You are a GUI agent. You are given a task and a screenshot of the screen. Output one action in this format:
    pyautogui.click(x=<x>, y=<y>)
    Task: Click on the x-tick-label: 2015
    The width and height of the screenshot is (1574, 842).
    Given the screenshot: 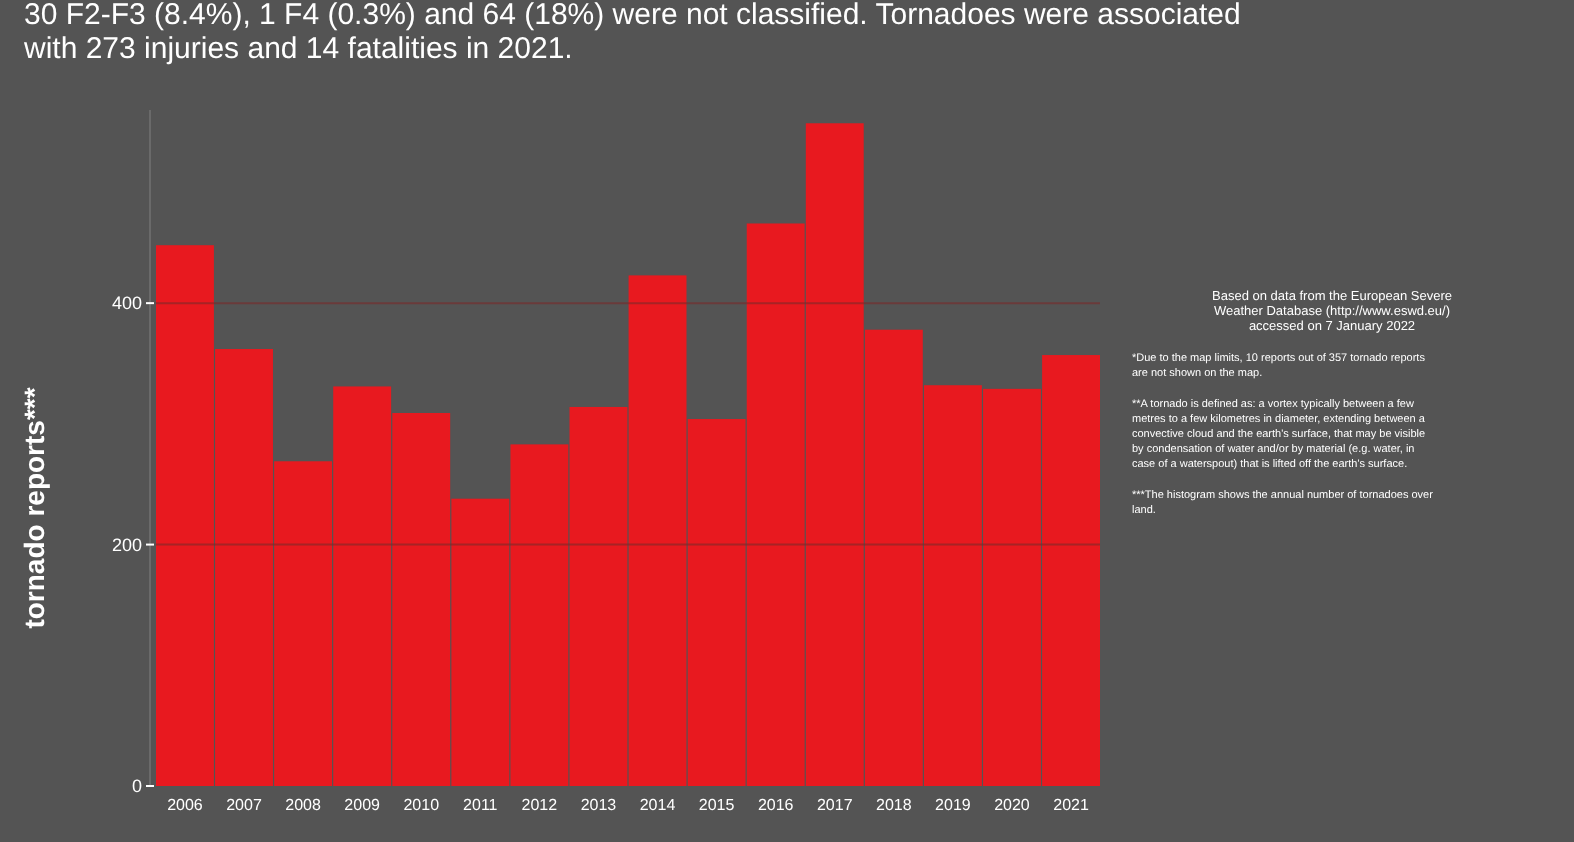 What is the action you would take?
    pyautogui.click(x=717, y=805)
    